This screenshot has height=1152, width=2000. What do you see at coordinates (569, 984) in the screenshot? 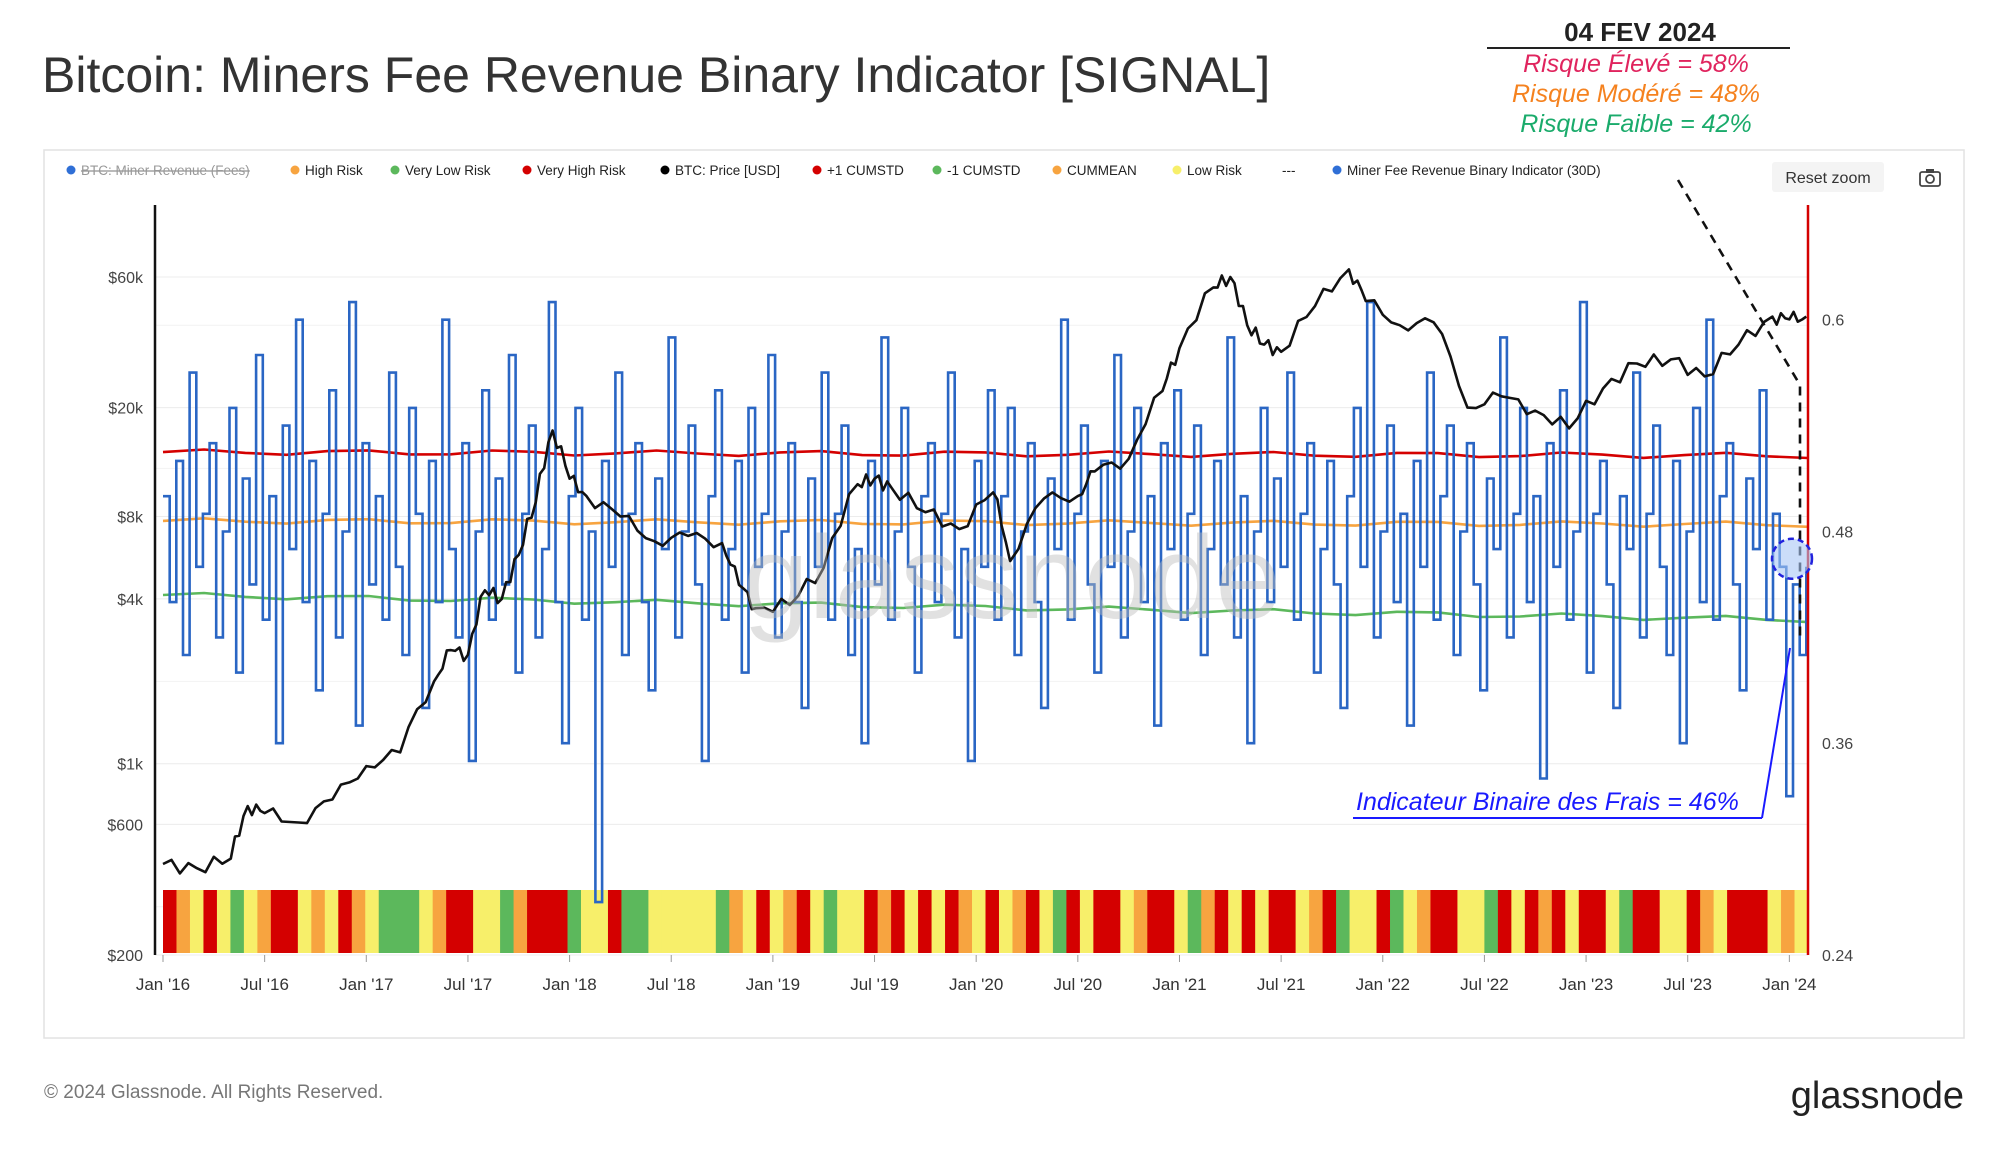
I see `x-tick-label: Jan '18` at bounding box center [569, 984].